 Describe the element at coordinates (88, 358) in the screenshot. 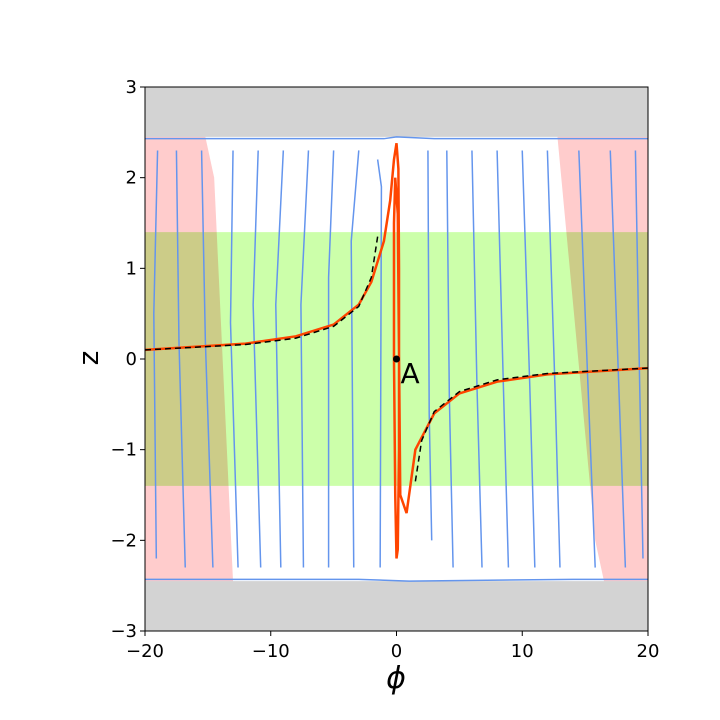

I see `y-axis-label: z` at that location.